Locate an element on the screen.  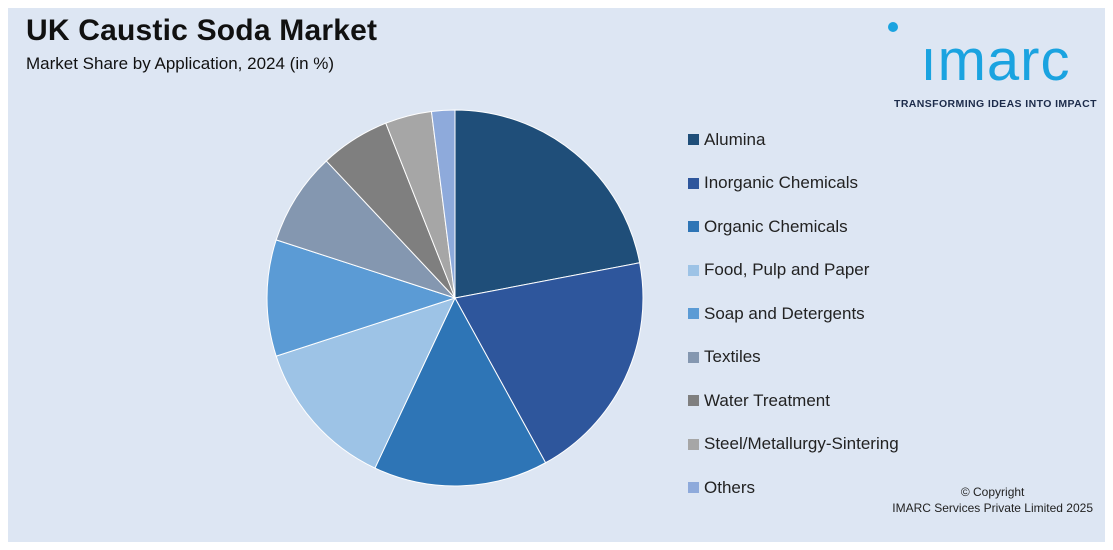
legend-label: Inorganic Chemicals is located at coordinates (781, 183).